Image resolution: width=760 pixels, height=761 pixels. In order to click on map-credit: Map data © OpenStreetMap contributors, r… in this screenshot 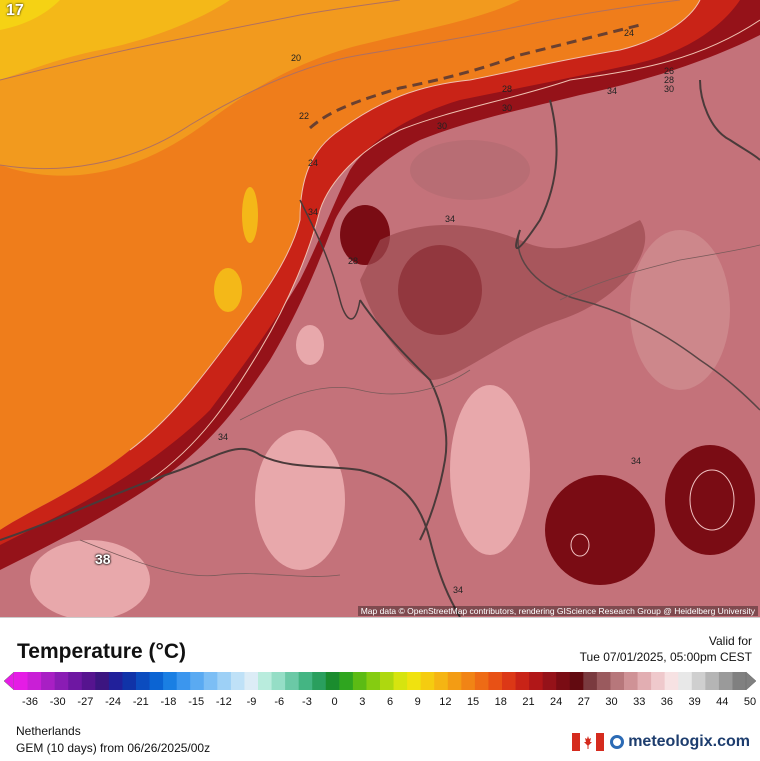, I will do `click(557, 611)`.